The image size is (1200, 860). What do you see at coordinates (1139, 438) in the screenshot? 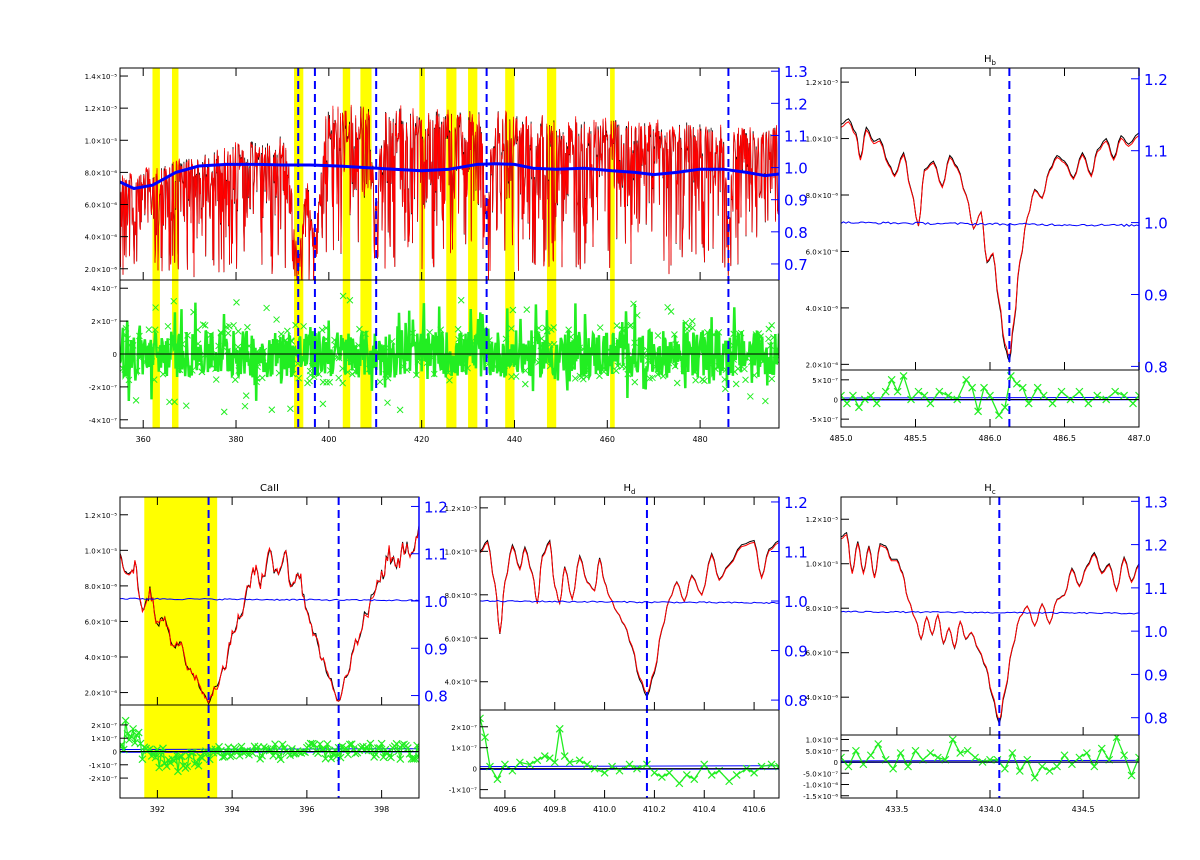
I see `x-tick-label: 487.0` at bounding box center [1139, 438].